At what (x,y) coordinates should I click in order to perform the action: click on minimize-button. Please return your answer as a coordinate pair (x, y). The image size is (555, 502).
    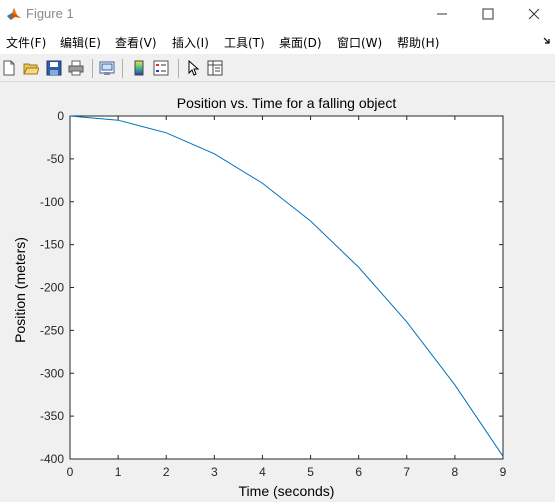
    Looking at the image, I should click on (442, 14).